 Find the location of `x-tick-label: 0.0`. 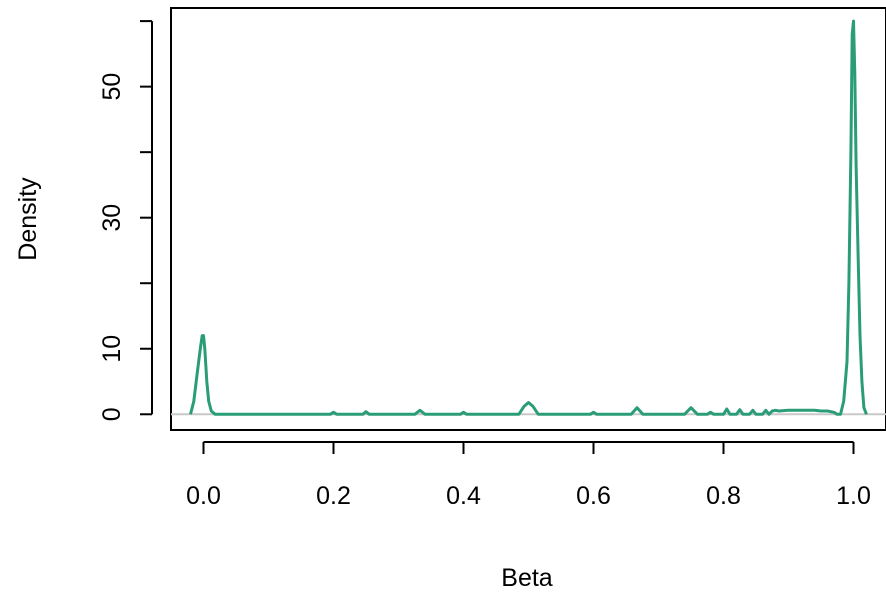

x-tick-label: 0.0 is located at coordinates (203, 496).